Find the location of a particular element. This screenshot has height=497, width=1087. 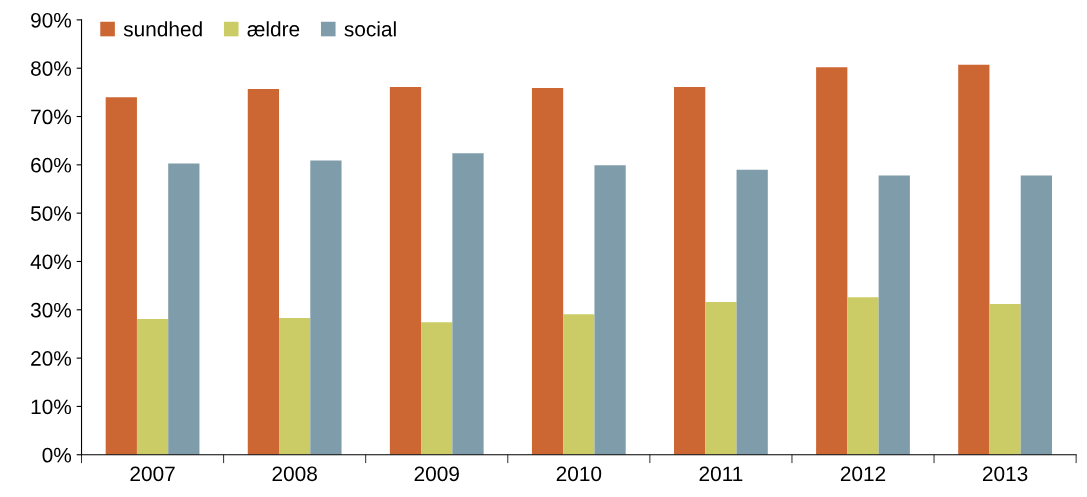

x-tick-label: 2010 is located at coordinates (579, 474).